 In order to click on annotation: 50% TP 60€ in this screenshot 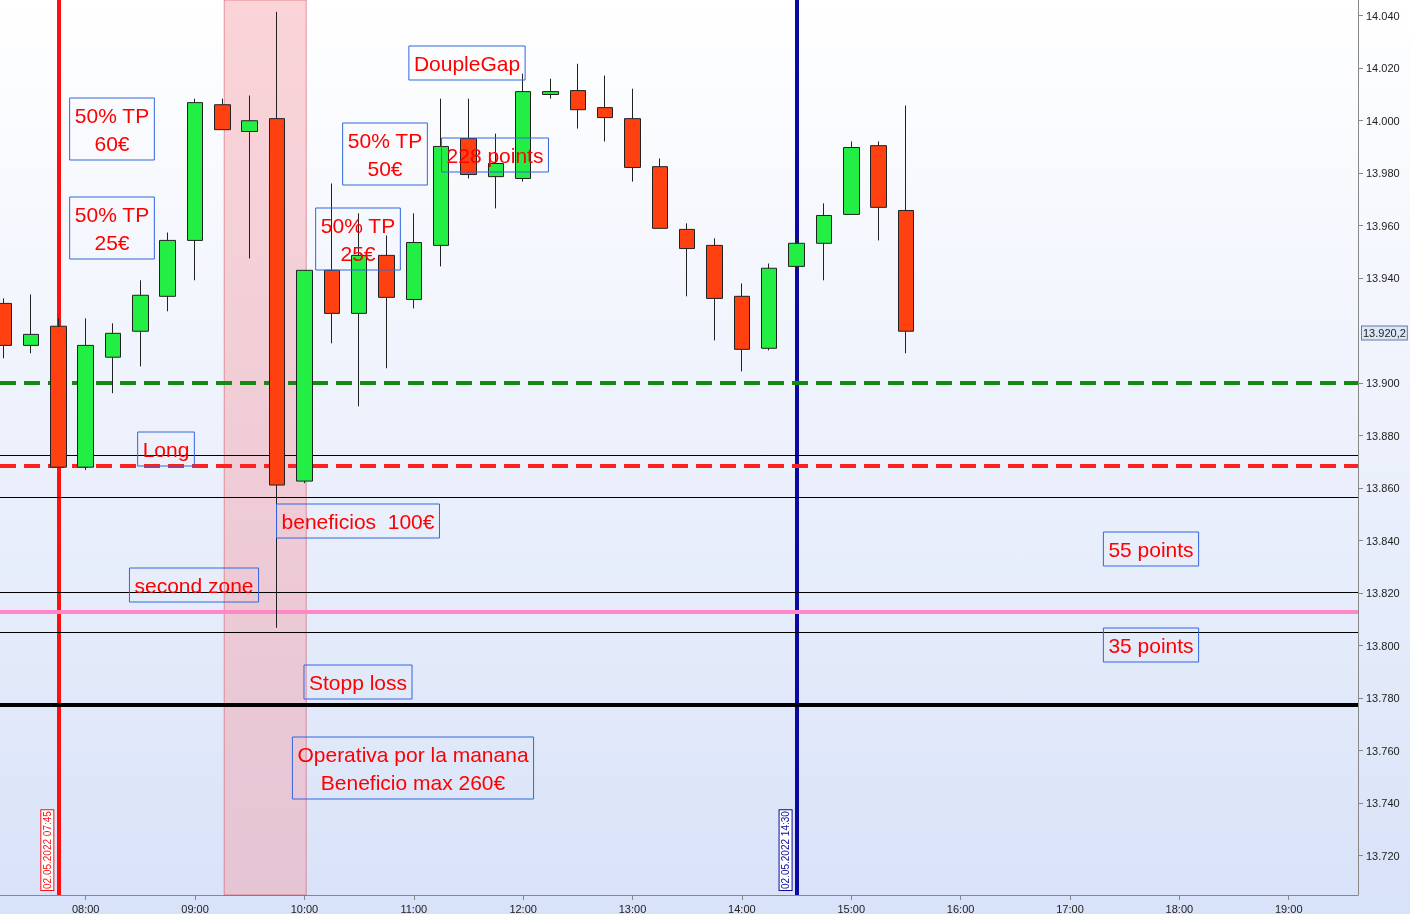, I will do `click(112, 129)`.